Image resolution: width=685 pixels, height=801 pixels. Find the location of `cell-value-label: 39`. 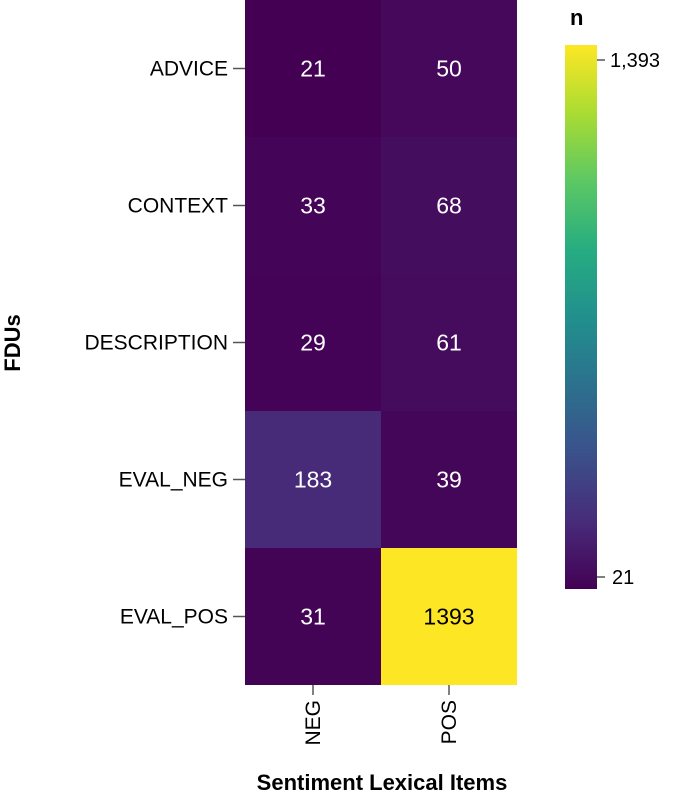

cell-value-label: 39 is located at coordinates (449, 480).